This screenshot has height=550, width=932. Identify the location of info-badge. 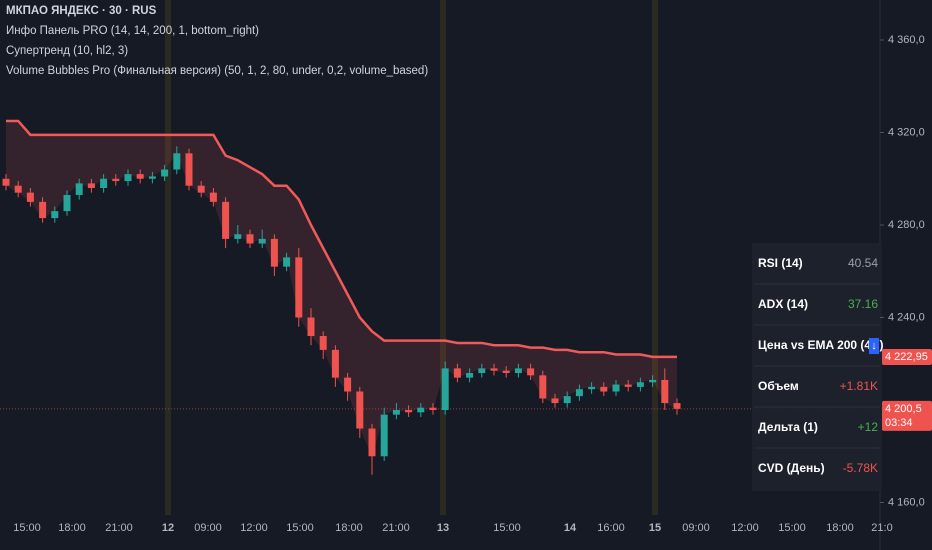
(874, 346).